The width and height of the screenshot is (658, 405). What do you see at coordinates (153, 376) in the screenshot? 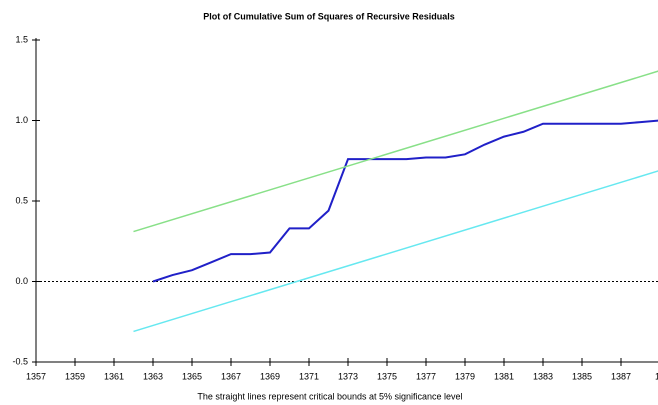
I see `x-tick-label: 1363` at bounding box center [153, 376].